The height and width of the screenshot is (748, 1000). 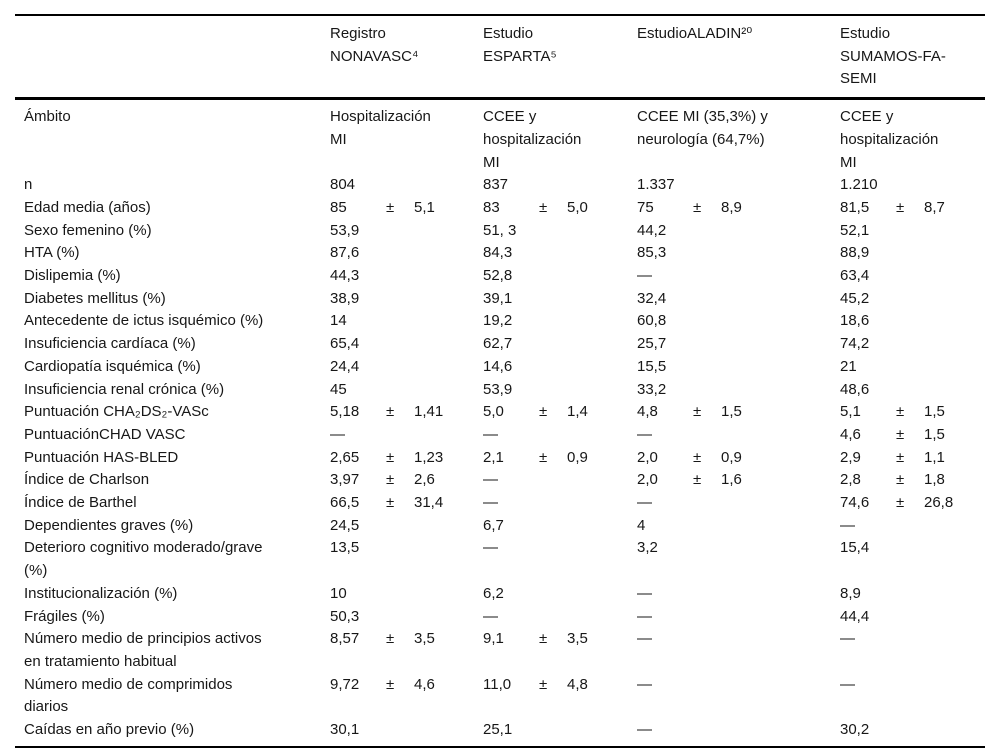 I want to click on cell: 1.337, so click(x=656, y=185).